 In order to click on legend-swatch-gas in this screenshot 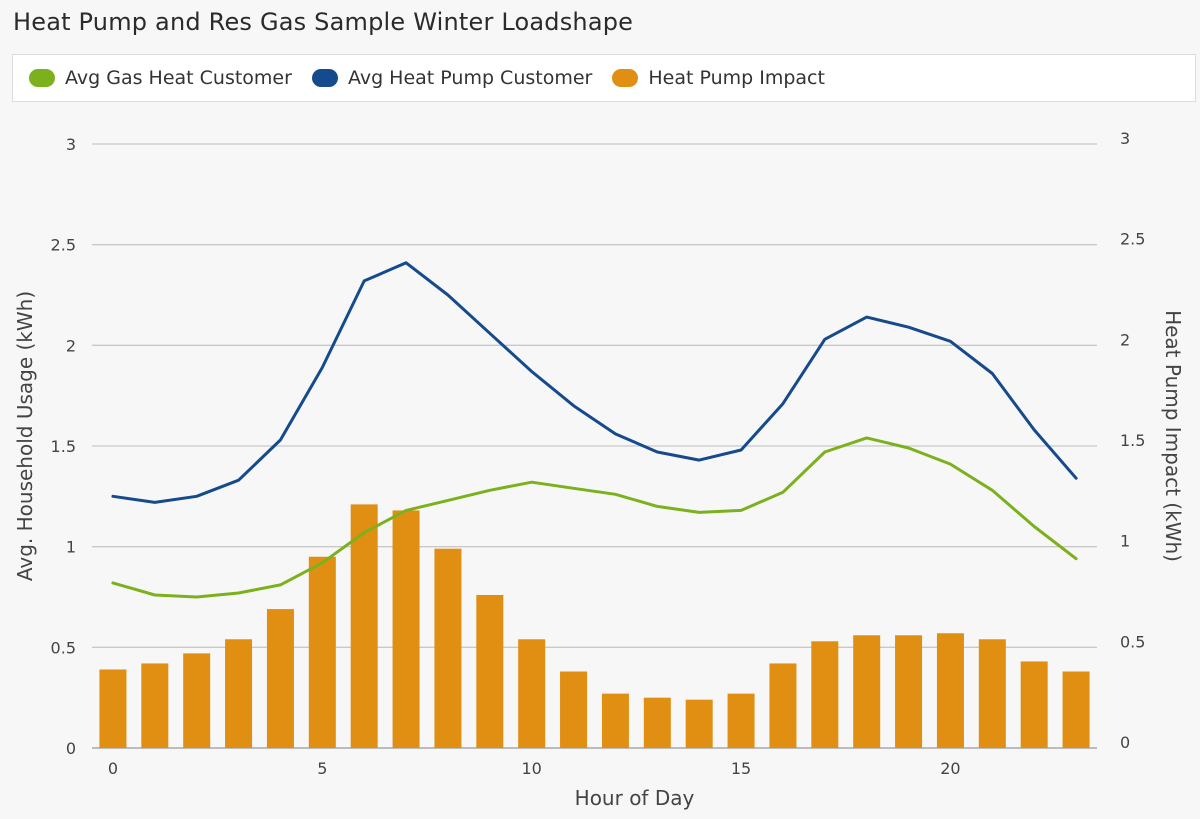, I will do `click(42, 78)`.